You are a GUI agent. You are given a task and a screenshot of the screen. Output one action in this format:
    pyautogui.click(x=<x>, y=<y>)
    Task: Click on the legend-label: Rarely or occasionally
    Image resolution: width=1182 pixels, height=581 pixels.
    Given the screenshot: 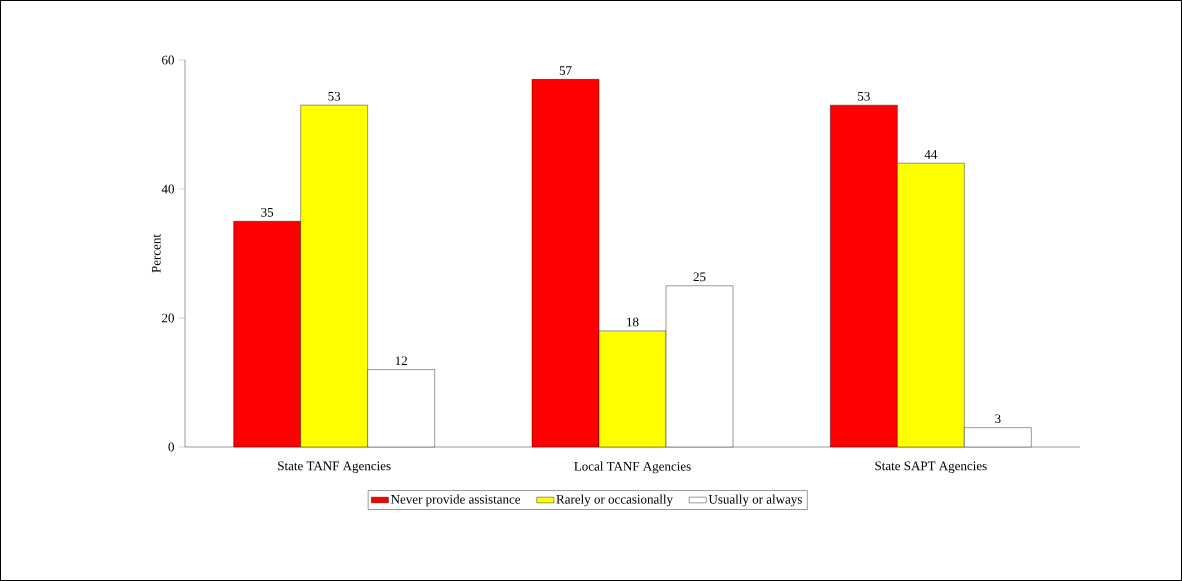 What is the action you would take?
    pyautogui.click(x=614, y=500)
    